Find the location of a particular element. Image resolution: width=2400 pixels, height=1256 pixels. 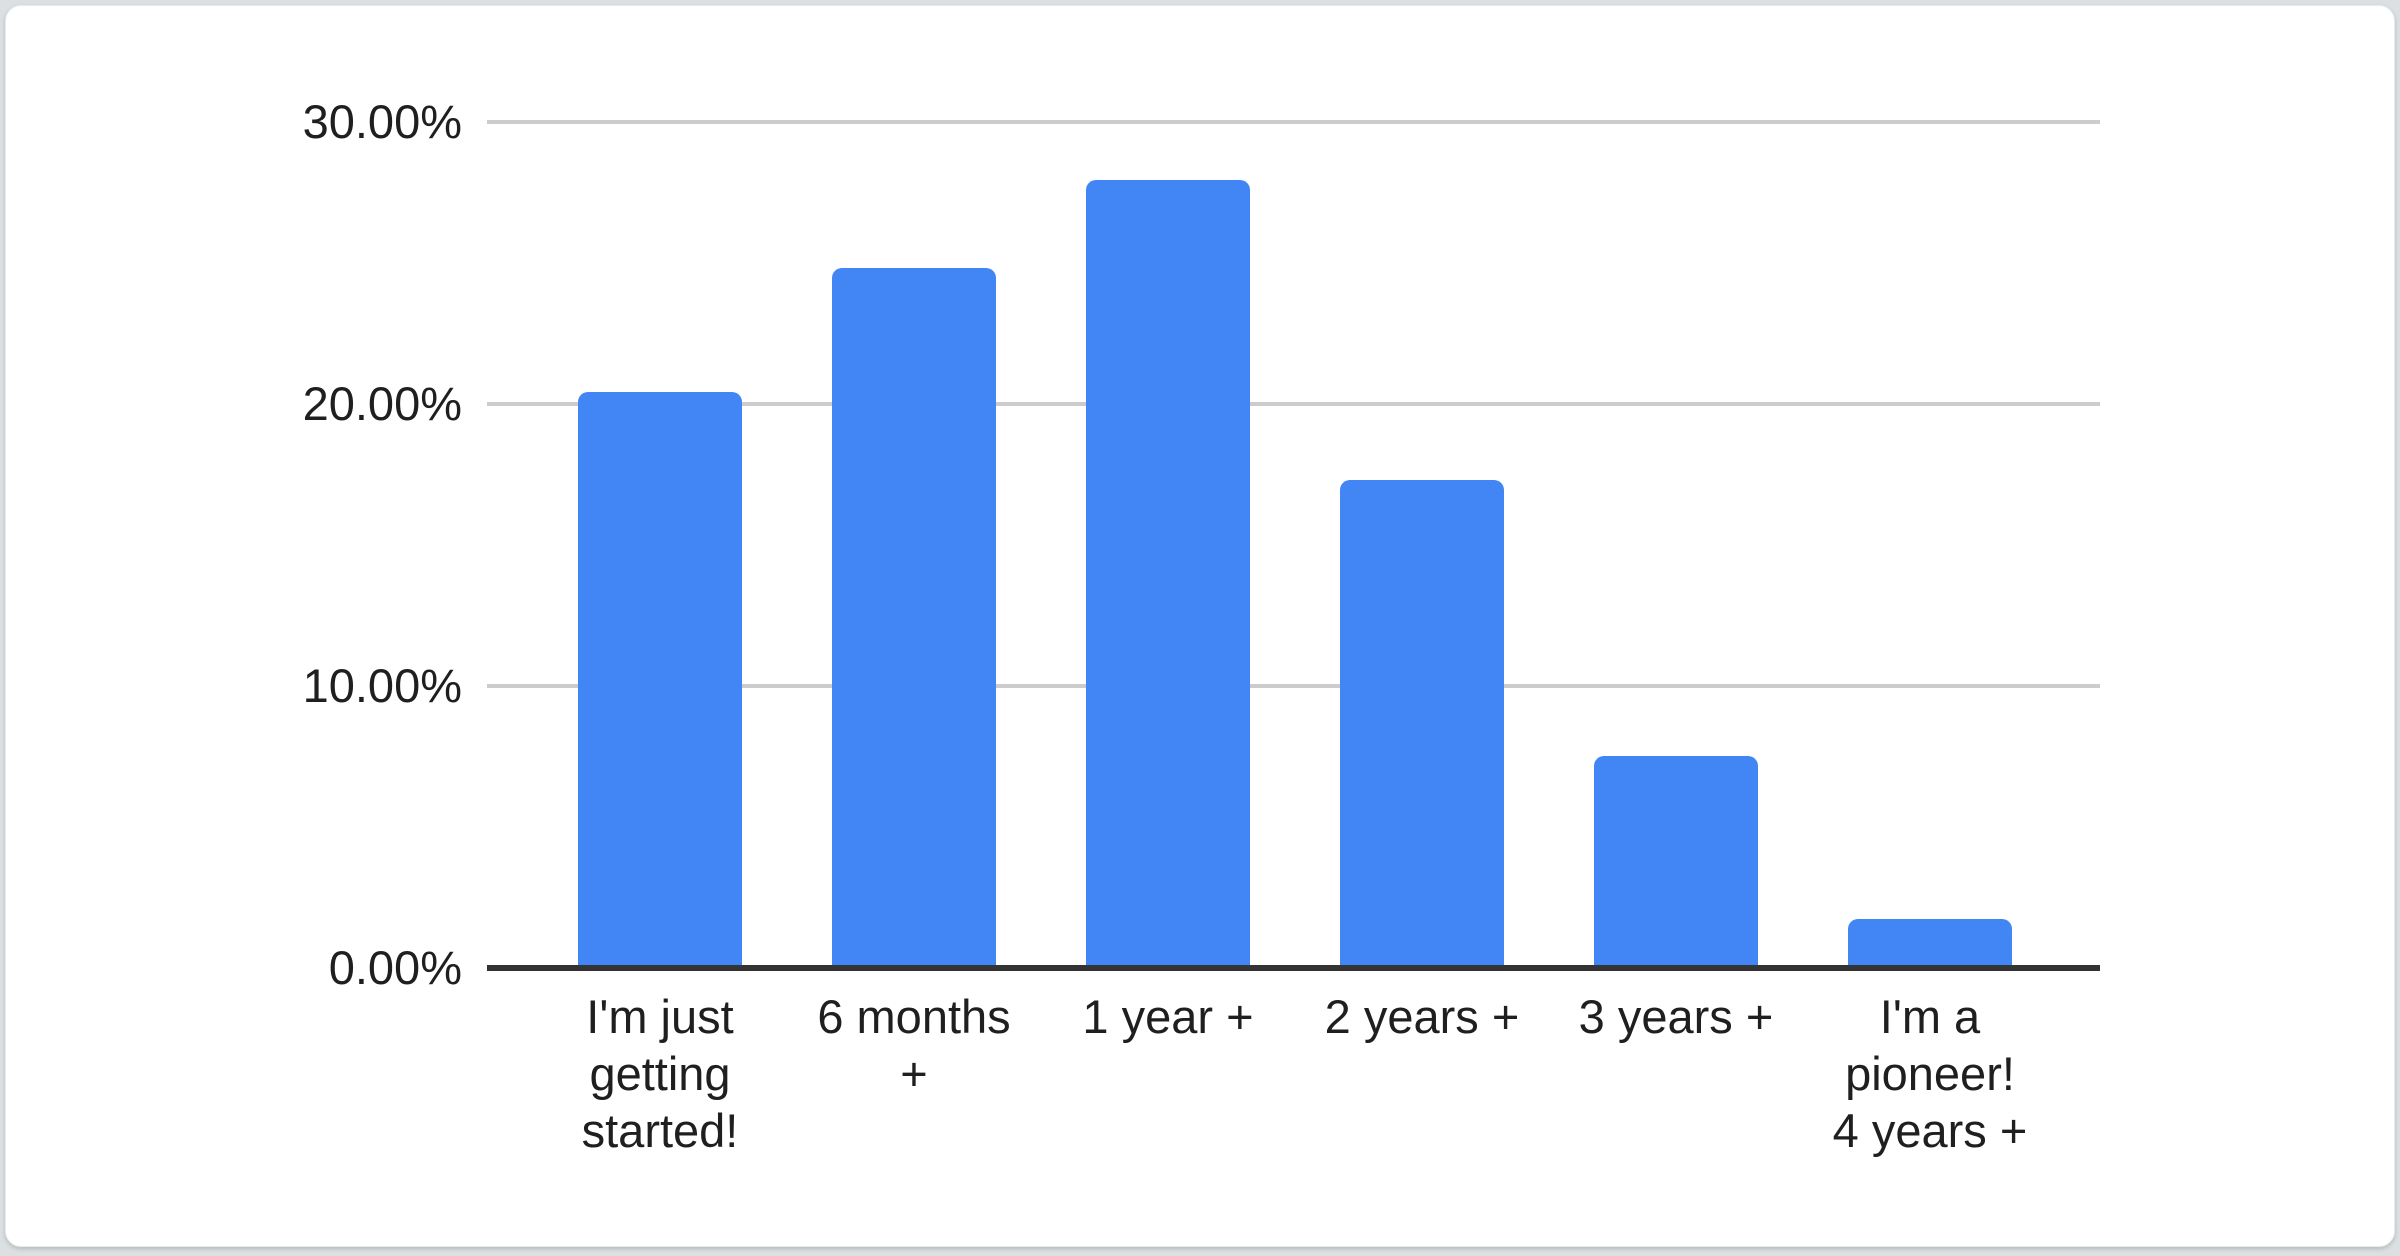

x-axis-category-label-line: getting is located at coordinates (660, 1073).